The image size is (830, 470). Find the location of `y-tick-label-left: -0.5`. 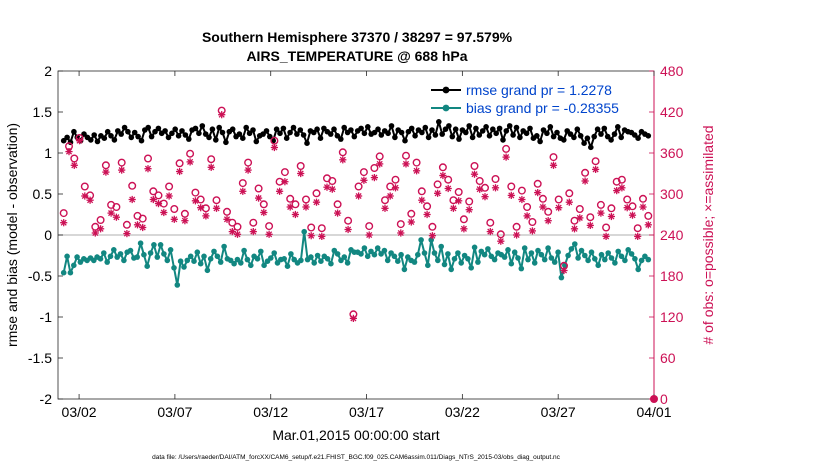

y-tick-label-left: -0.5 is located at coordinates (40, 276).